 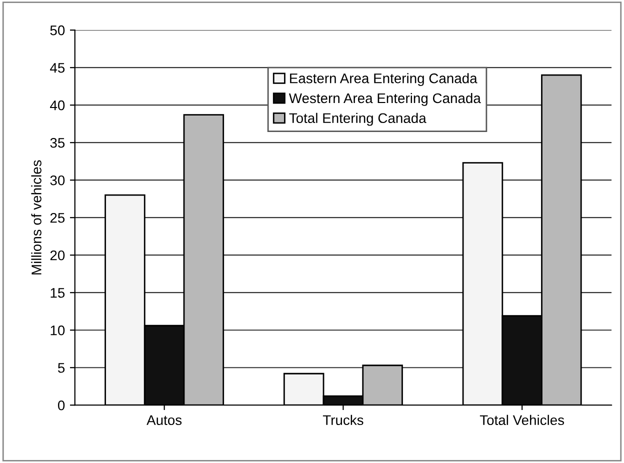 I want to click on x-tick-label: Total Vehicles, so click(x=522, y=420).